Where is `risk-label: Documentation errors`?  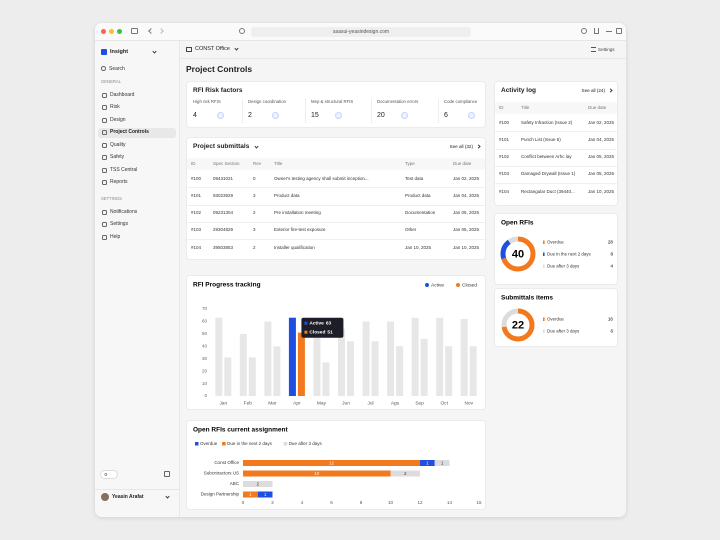 risk-label: Documentation errors is located at coordinates (398, 101).